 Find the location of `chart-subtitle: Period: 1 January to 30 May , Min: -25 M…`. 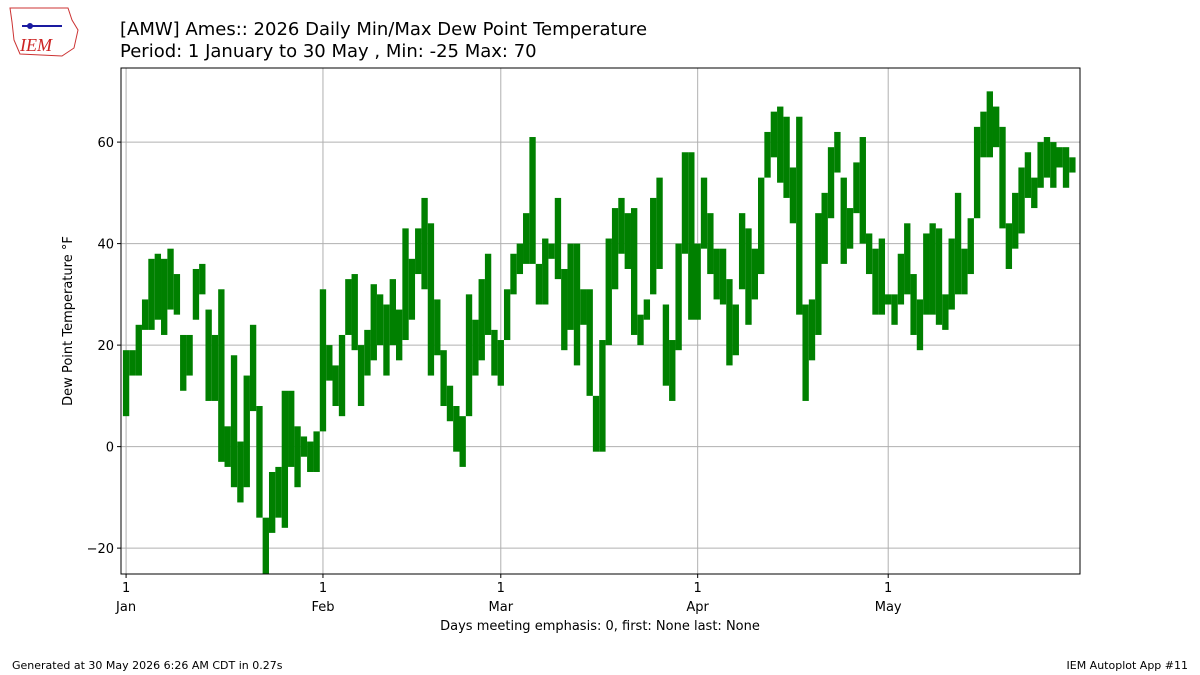

chart-subtitle: Period: 1 January to 30 May , Min: -25 M… is located at coordinates (328, 51).